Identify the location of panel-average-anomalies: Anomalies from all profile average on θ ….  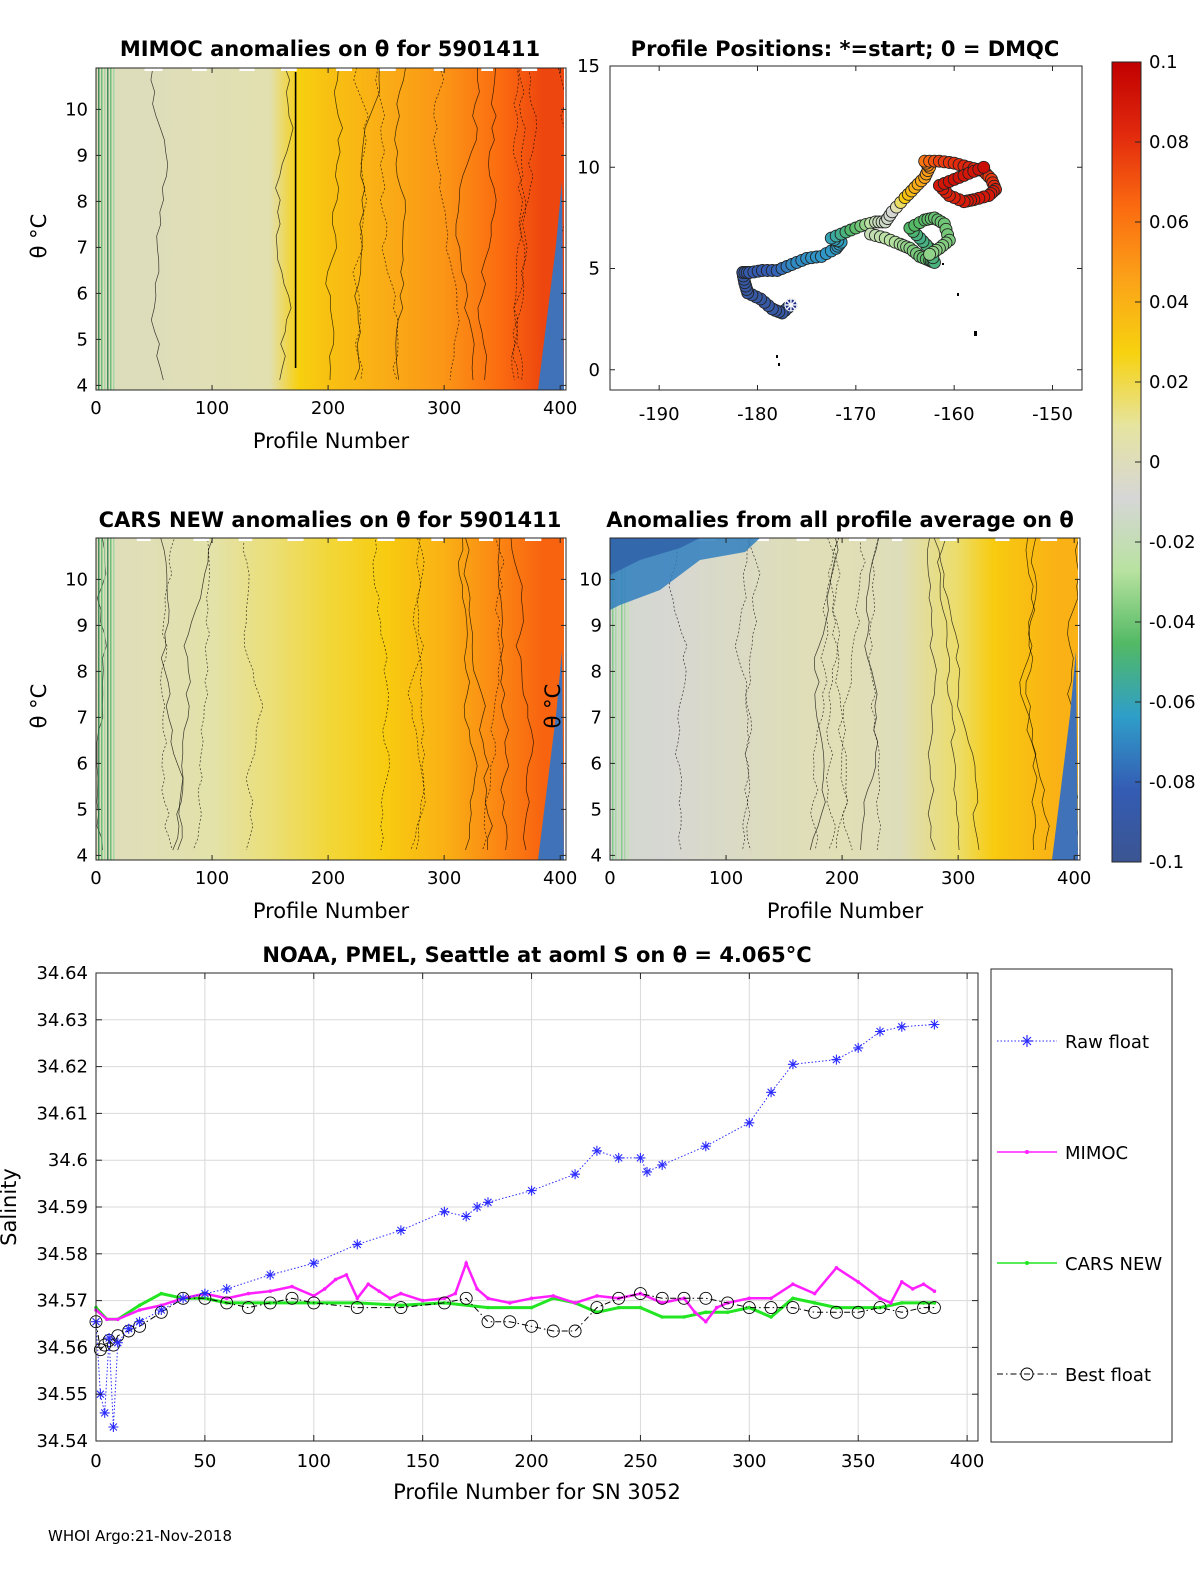
(816, 715).